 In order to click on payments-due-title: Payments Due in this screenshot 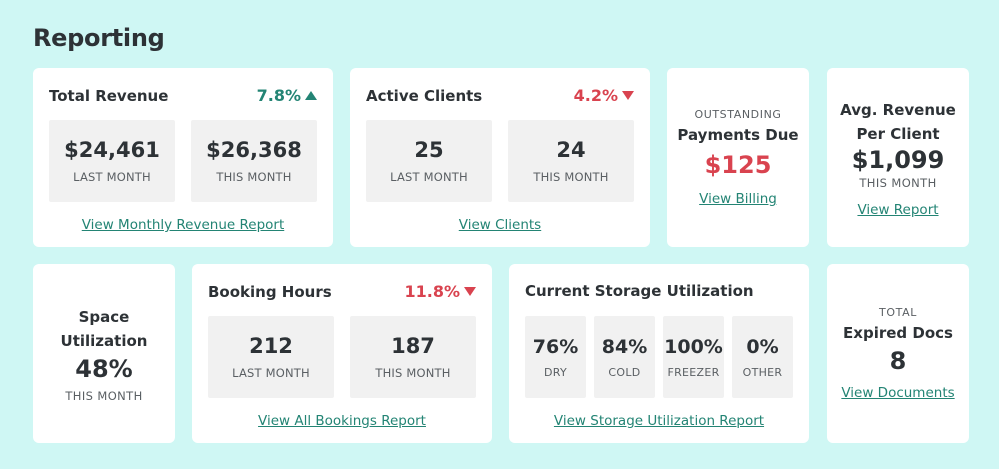, I will do `click(738, 135)`.